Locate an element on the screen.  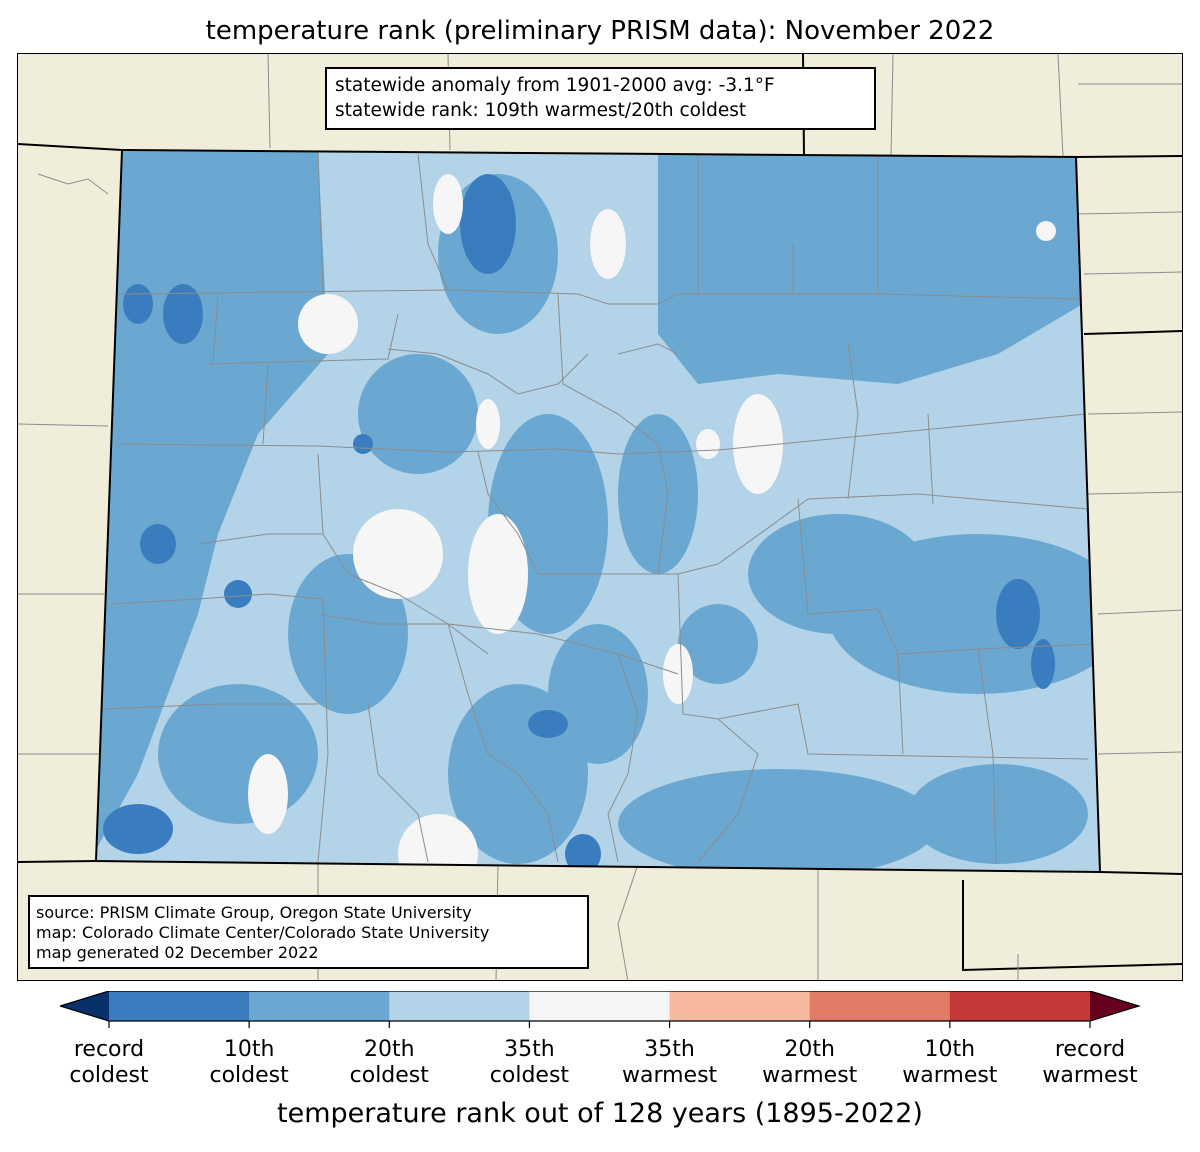
colorbar-tick-label: record warmest is located at coordinates (1090, 1063).